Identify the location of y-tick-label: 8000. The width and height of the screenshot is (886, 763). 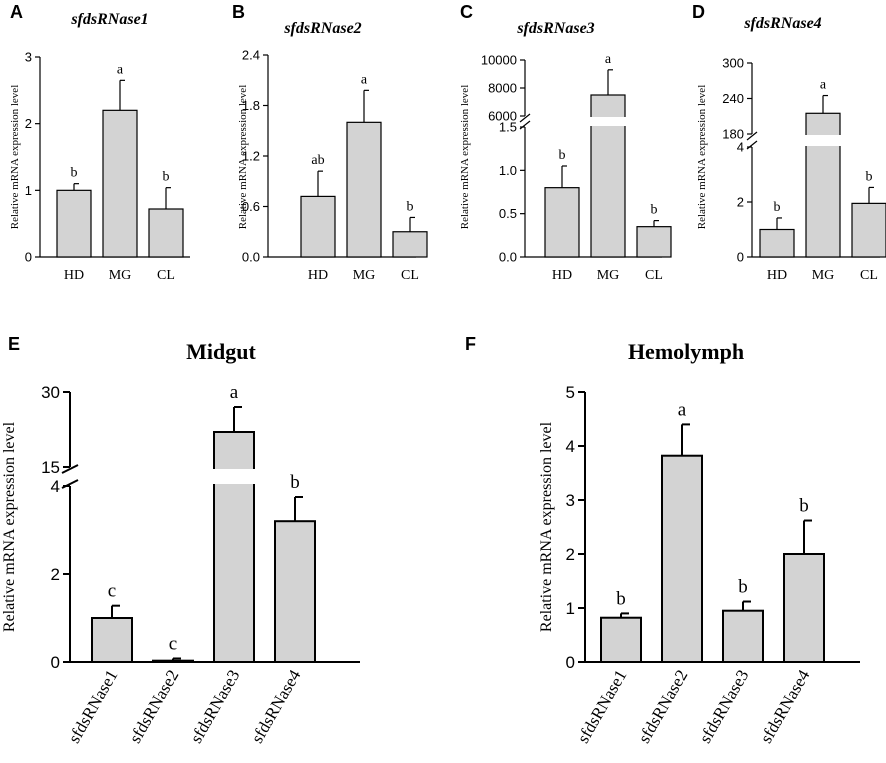
(502, 88).